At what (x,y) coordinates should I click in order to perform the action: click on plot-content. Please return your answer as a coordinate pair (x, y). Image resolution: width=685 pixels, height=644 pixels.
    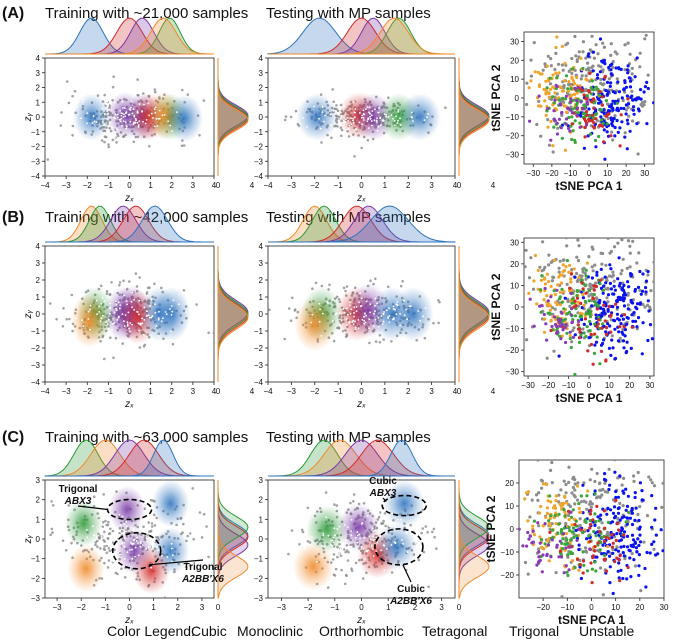
    Looking at the image, I should click on (365, 123).